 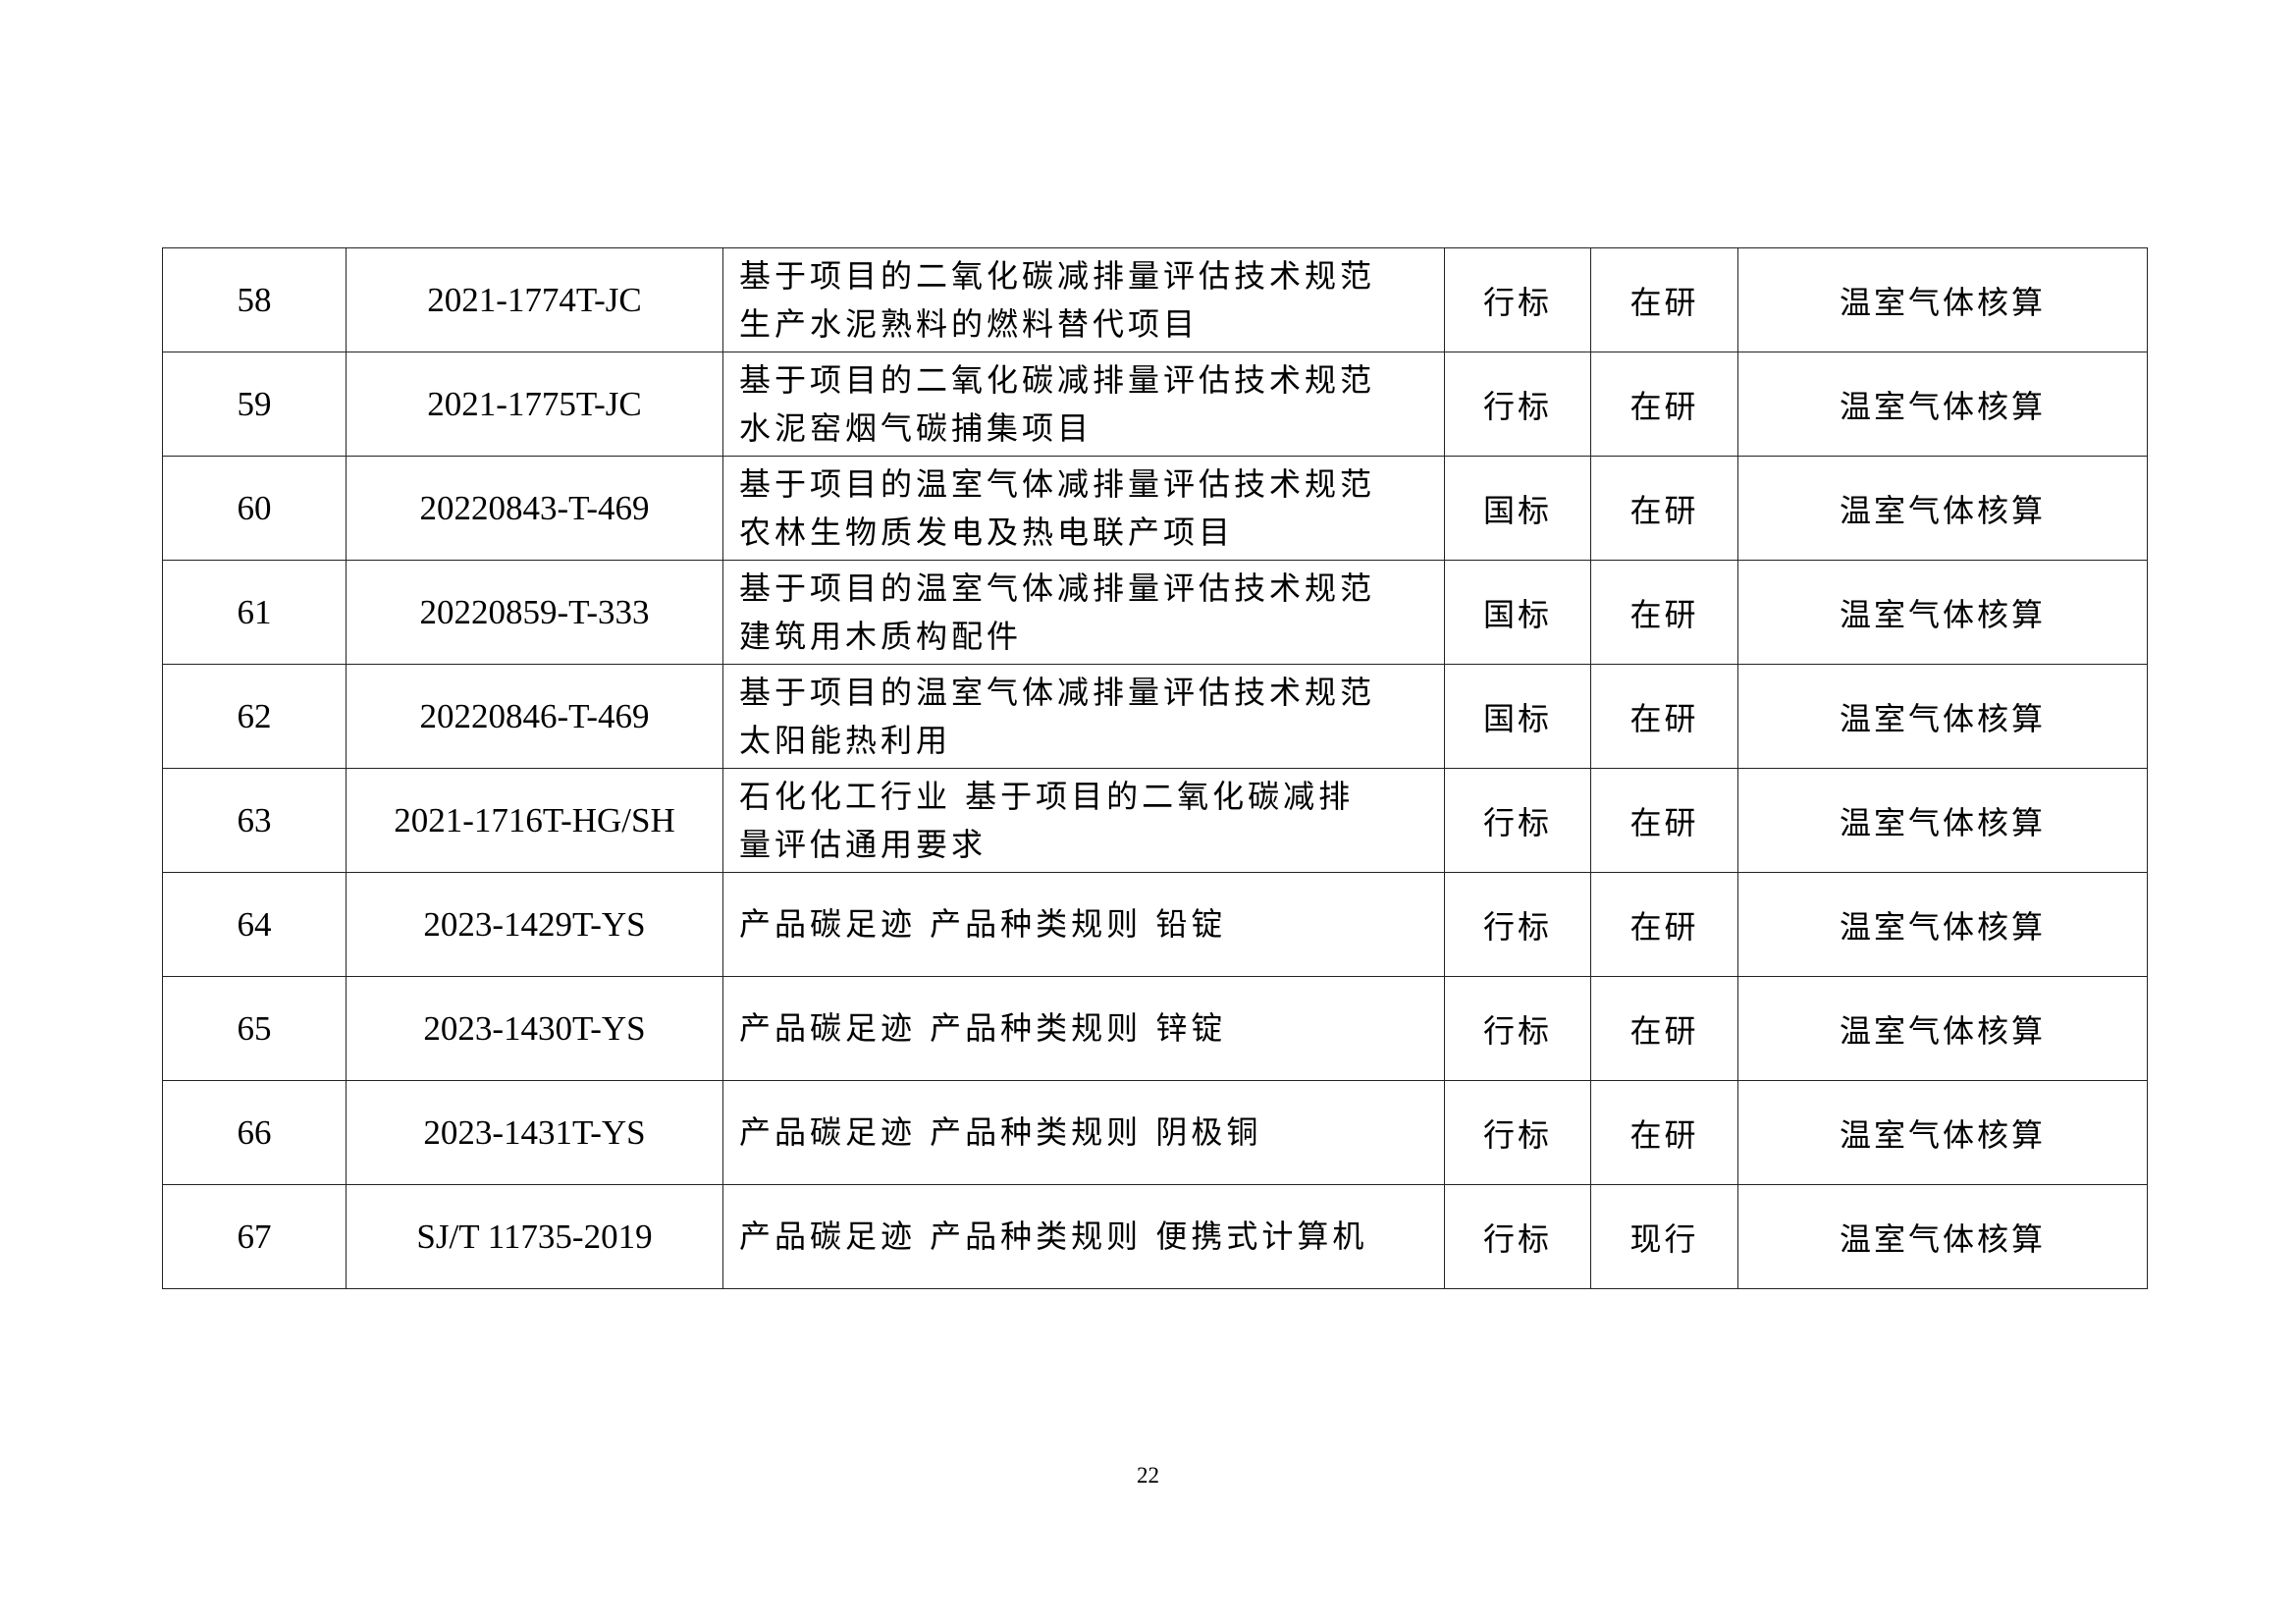 What do you see at coordinates (1047, 796) in the screenshot?
I see `standard-name-line: 石化化工行业 基于项目的二氧化碳减排` at bounding box center [1047, 796].